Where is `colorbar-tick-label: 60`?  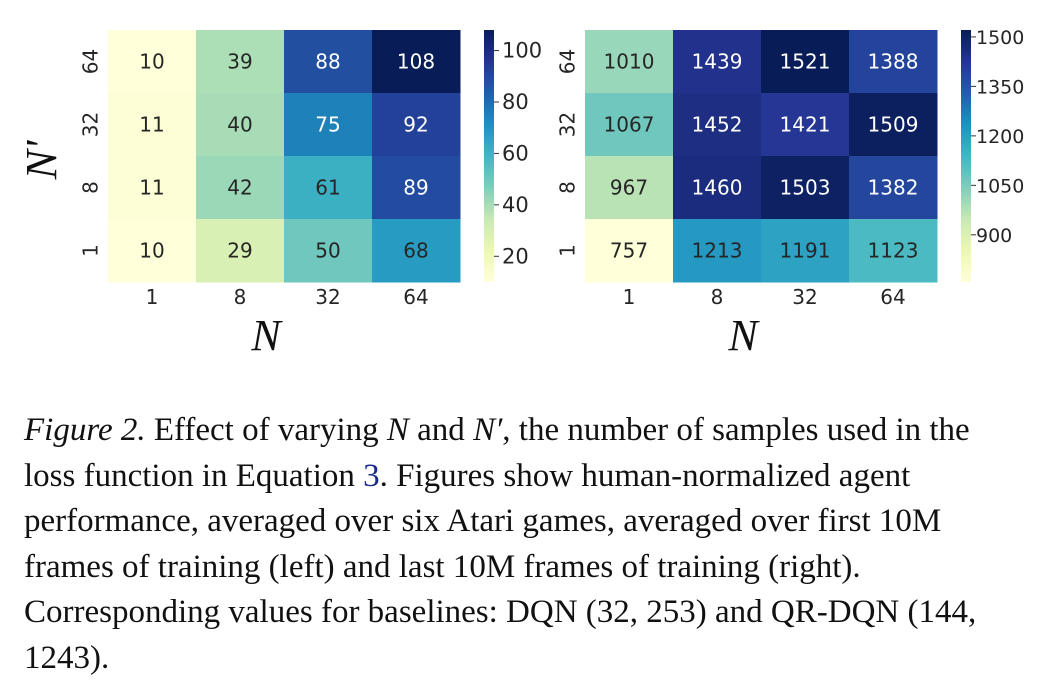
colorbar-tick-label: 60 is located at coordinates (515, 153).